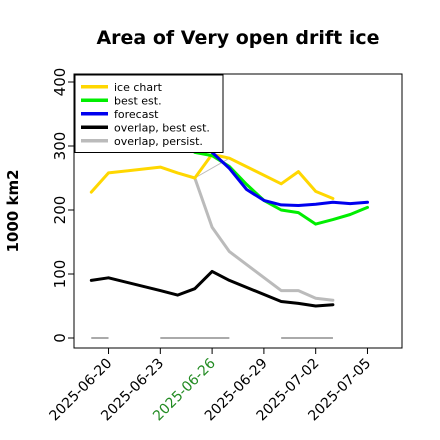  Describe the element at coordinates (212, 288) in the screenshot. I see `series-line-overlap-best-est` at that location.